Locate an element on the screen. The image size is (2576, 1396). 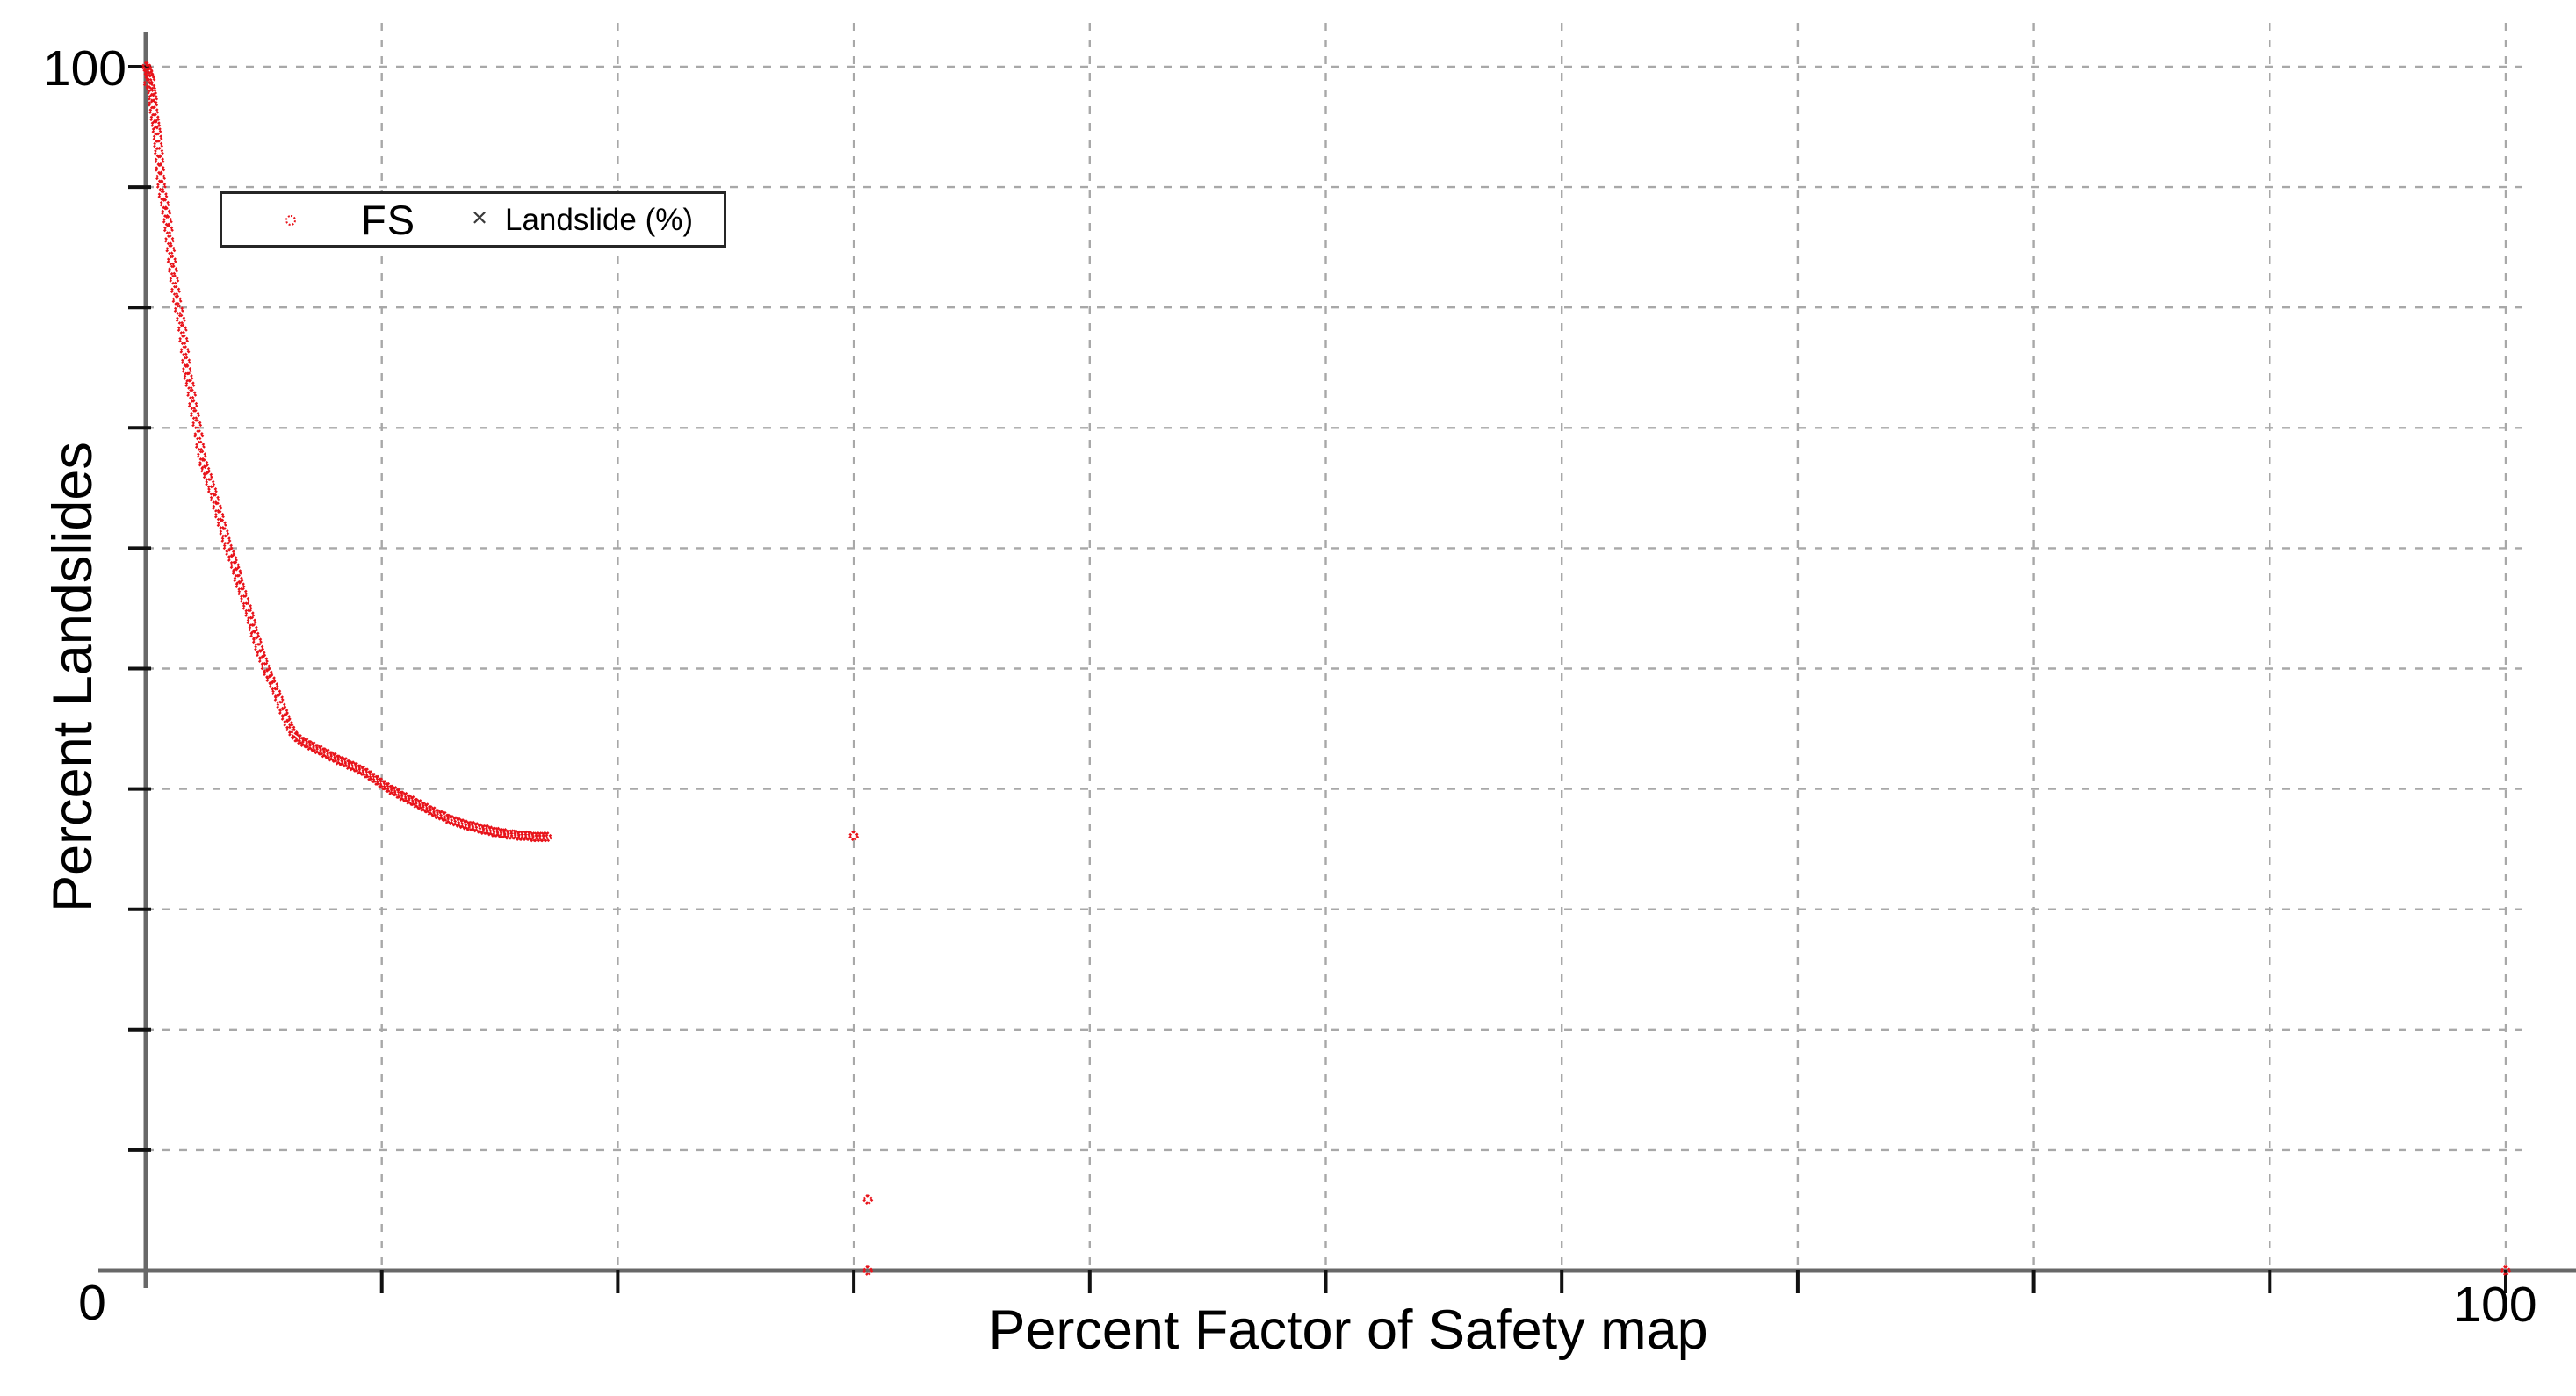
legend-landslide-x-marker-icon: × is located at coordinates (480, 218).